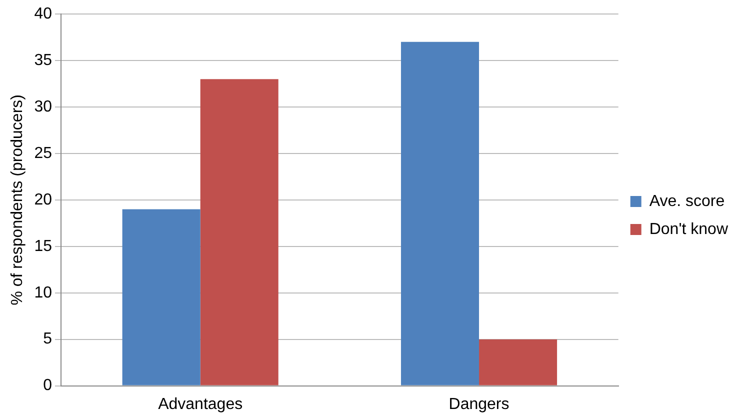 The width and height of the screenshot is (748, 417). I want to click on y-tick-label: 20, so click(43, 199).